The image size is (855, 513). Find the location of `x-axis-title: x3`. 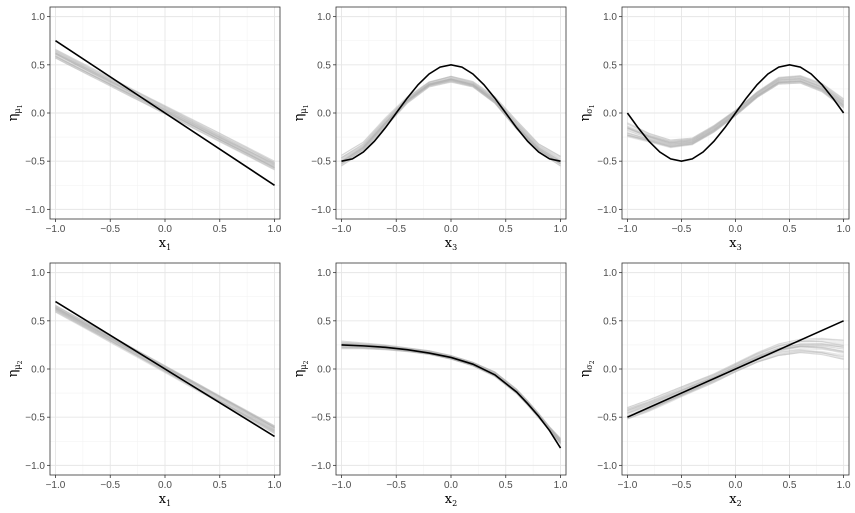

x-axis-title: x3 is located at coordinates (735, 244).